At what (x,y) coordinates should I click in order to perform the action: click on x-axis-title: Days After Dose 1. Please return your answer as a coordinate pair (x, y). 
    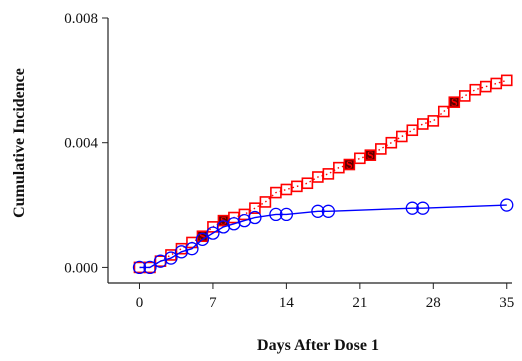
    Looking at the image, I should click on (318, 345).